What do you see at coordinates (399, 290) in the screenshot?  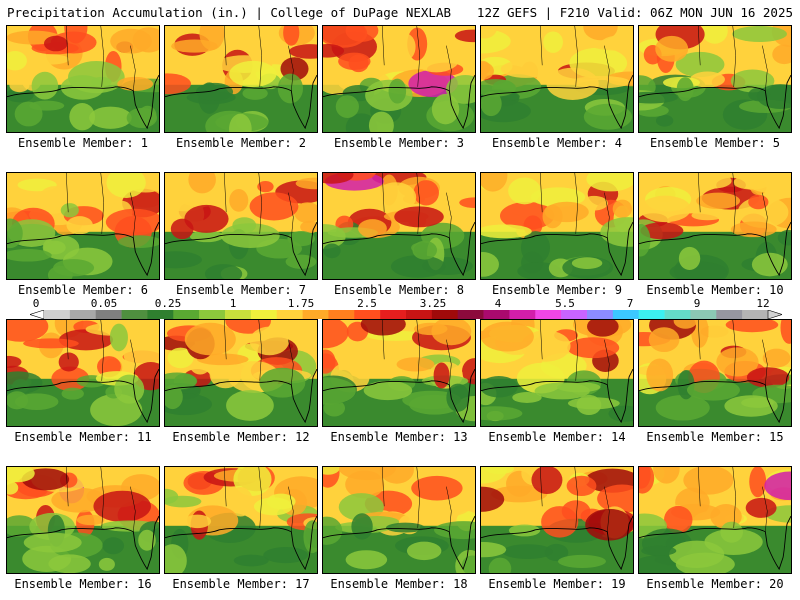 I see `panel-label: Ensemble Member: 8` at bounding box center [399, 290].